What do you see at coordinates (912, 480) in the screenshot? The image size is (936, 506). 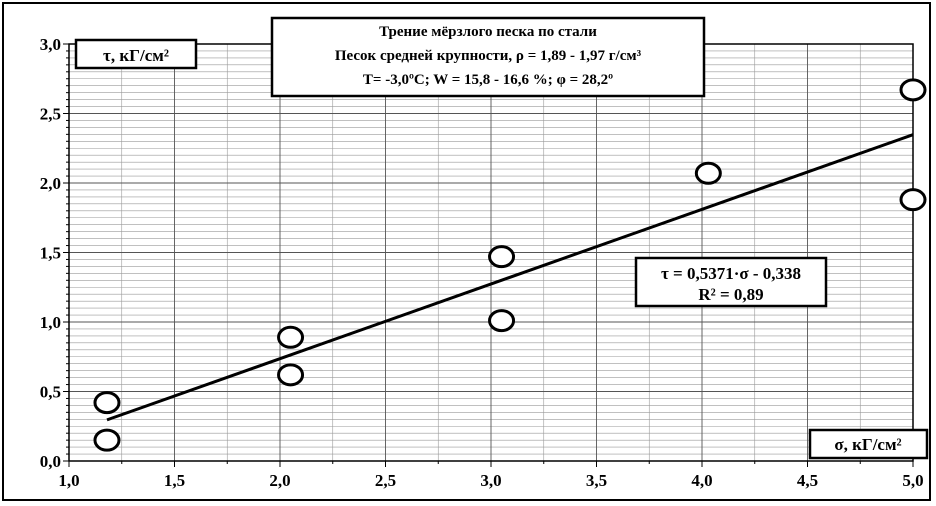 I see `x-tick-label: 5,0` at bounding box center [912, 480].